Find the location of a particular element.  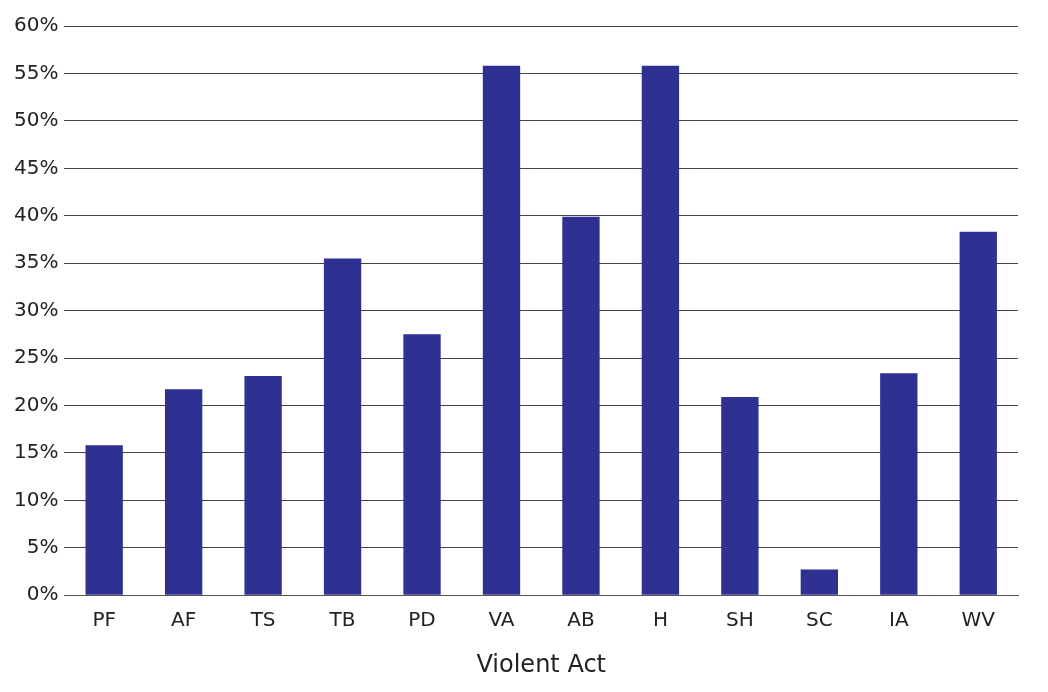

y-tick-label: 5% is located at coordinates (42, 545).